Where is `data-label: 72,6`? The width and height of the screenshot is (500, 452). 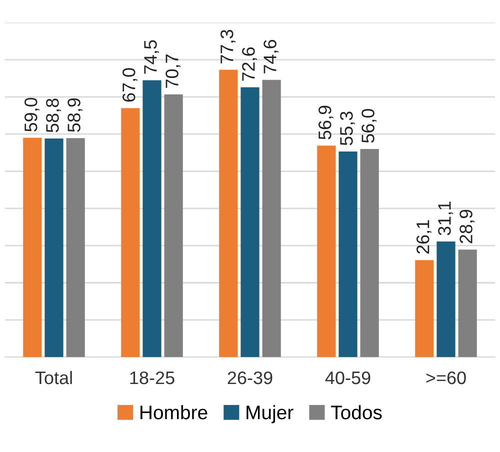
data-label: 72,6 is located at coordinates (249, 64).